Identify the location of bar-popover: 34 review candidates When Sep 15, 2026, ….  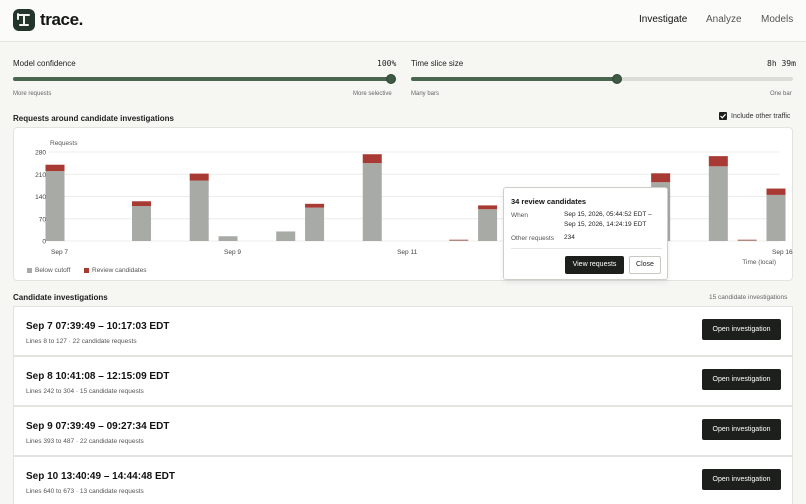
(585, 233).